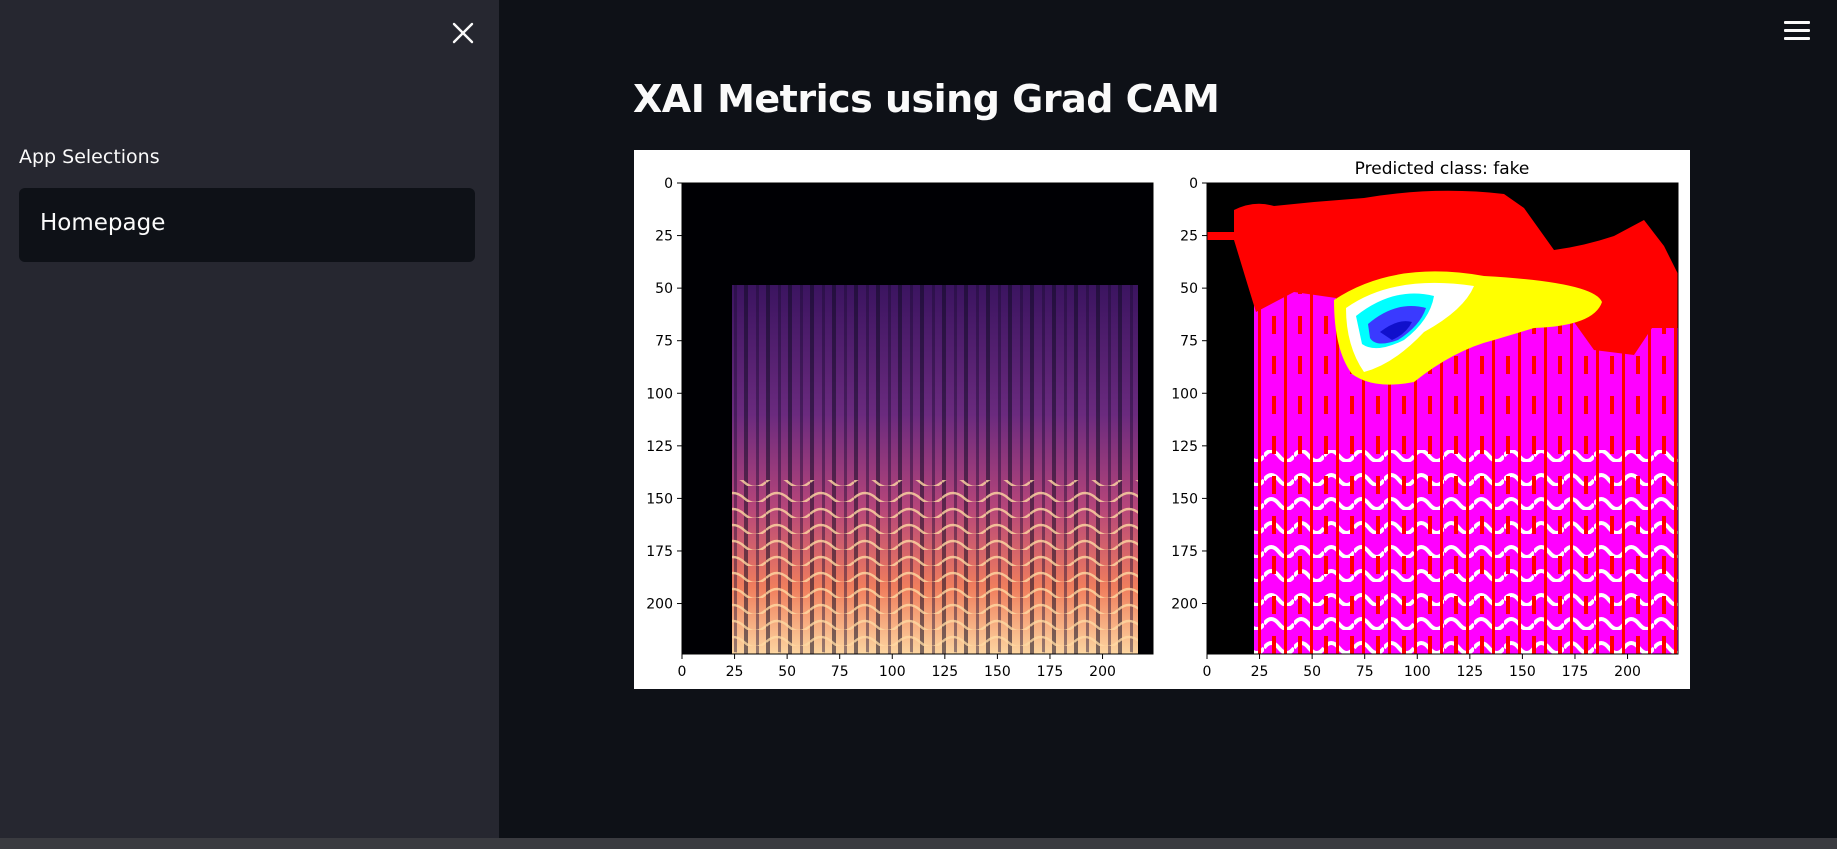  Describe the element at coordinates (247, 225) in the screenshot. I see `app-select-dropdown: Homepage` at that location.